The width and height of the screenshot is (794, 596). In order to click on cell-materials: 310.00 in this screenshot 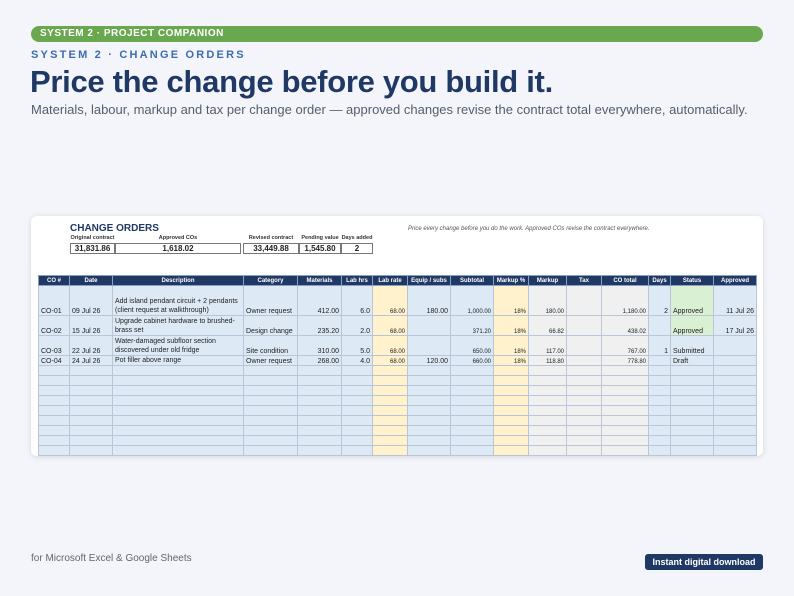, I will do `click(319, 345)`.